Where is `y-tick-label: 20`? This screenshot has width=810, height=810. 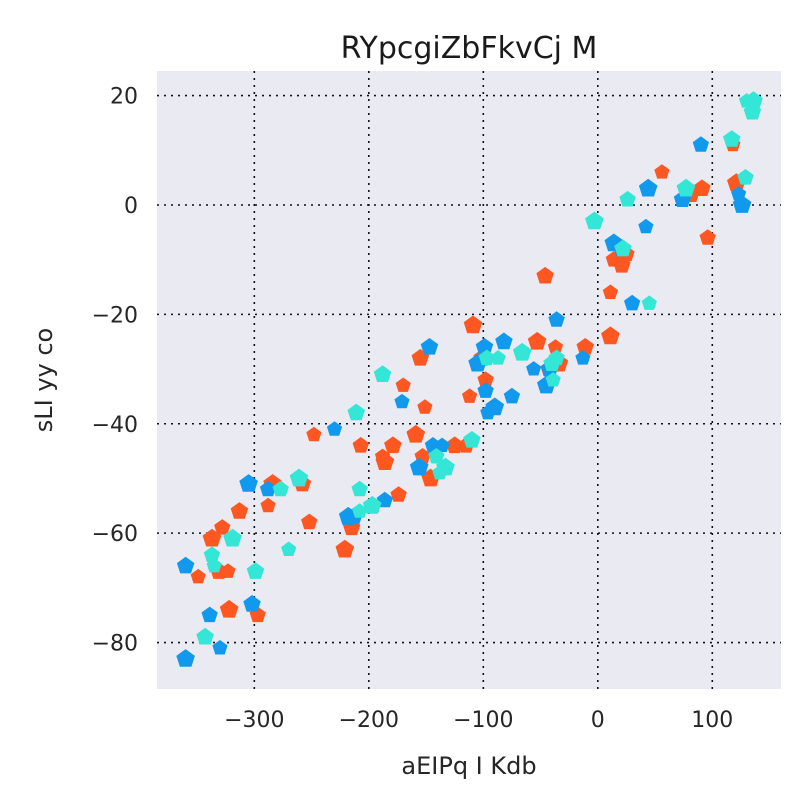 y-tick-label: 20 is located at coordinates (124, 97).